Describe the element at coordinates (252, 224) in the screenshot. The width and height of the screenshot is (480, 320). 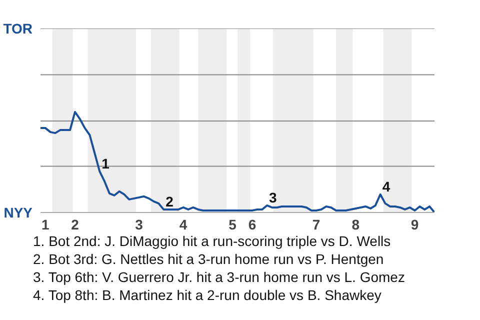
I see `x-tick-label: 6` at that location.